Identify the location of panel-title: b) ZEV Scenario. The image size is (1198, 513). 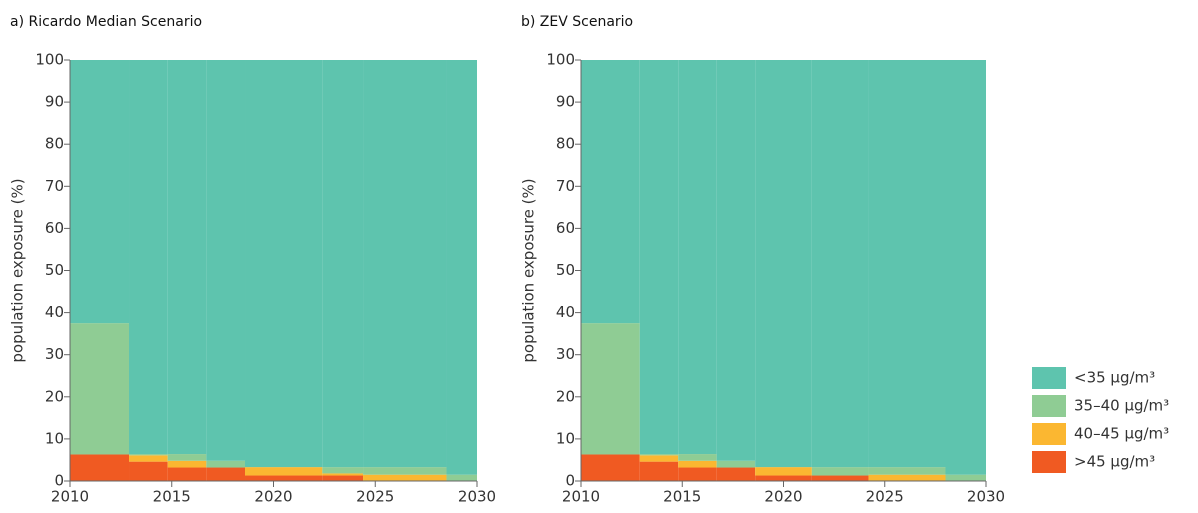
(577, 22).